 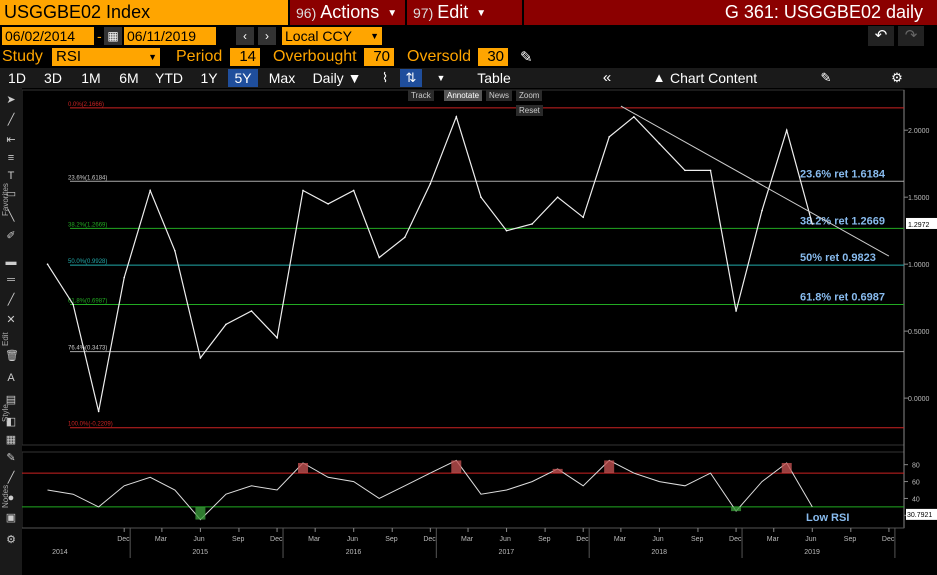 I want to click on chart-content-button: Chart Content, so click(x=714, y=78).